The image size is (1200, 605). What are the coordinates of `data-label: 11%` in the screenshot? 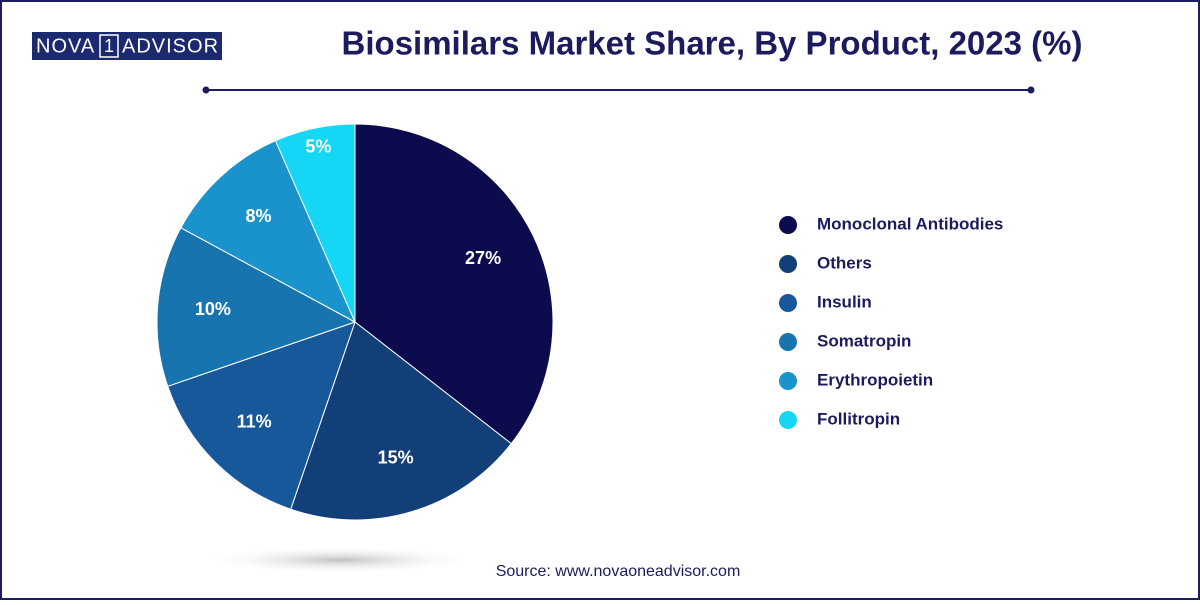 It's located at (254, 422).